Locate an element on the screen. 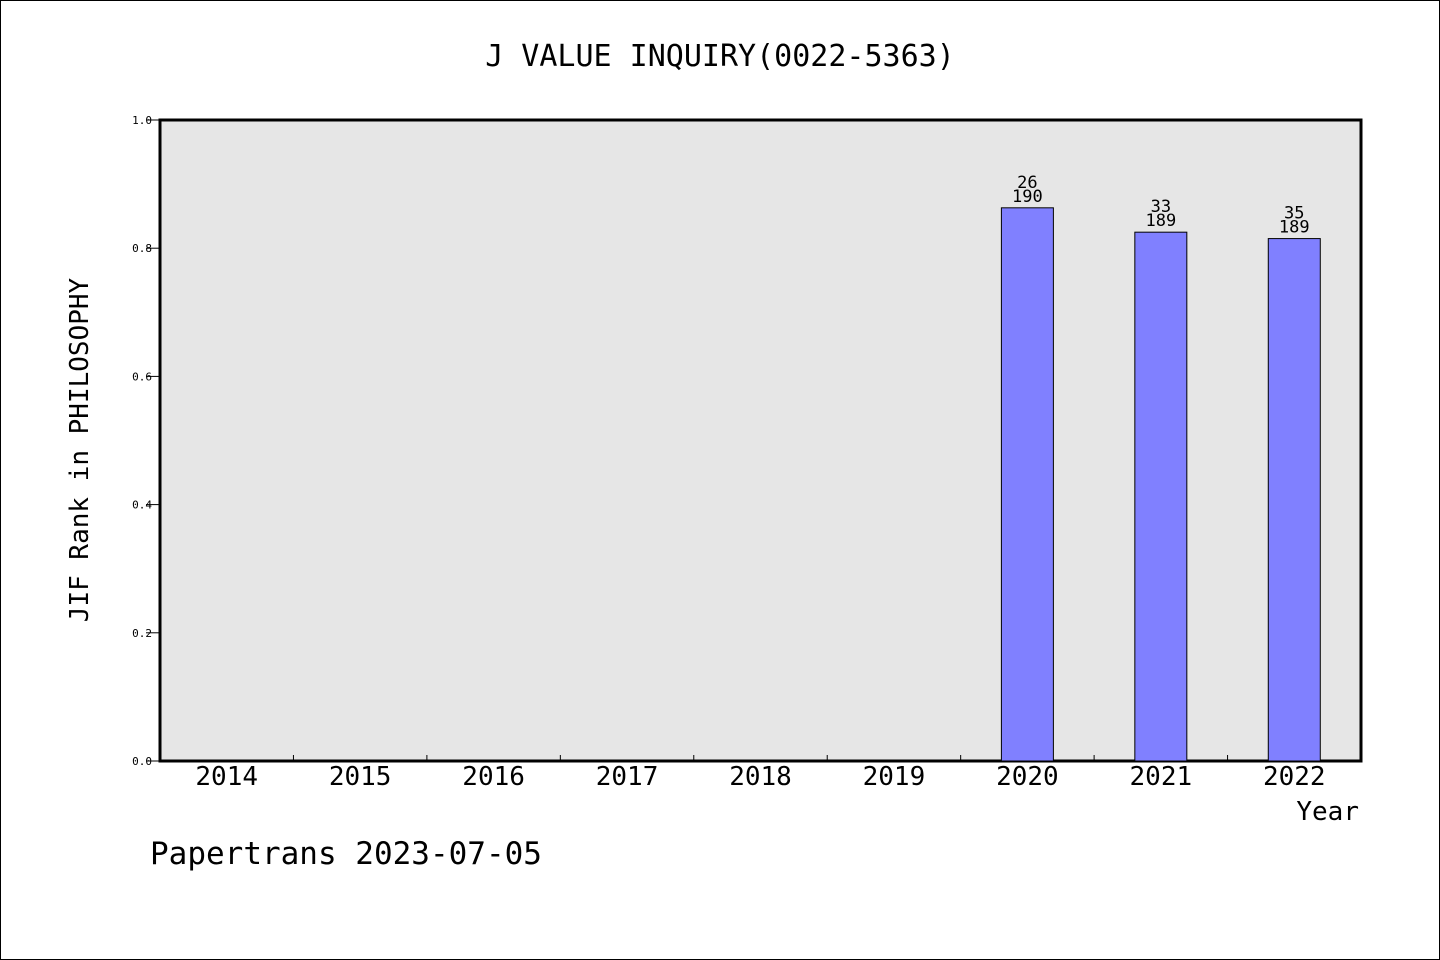  y-tick-label: 0.0 is located at coordinates (142, 761).